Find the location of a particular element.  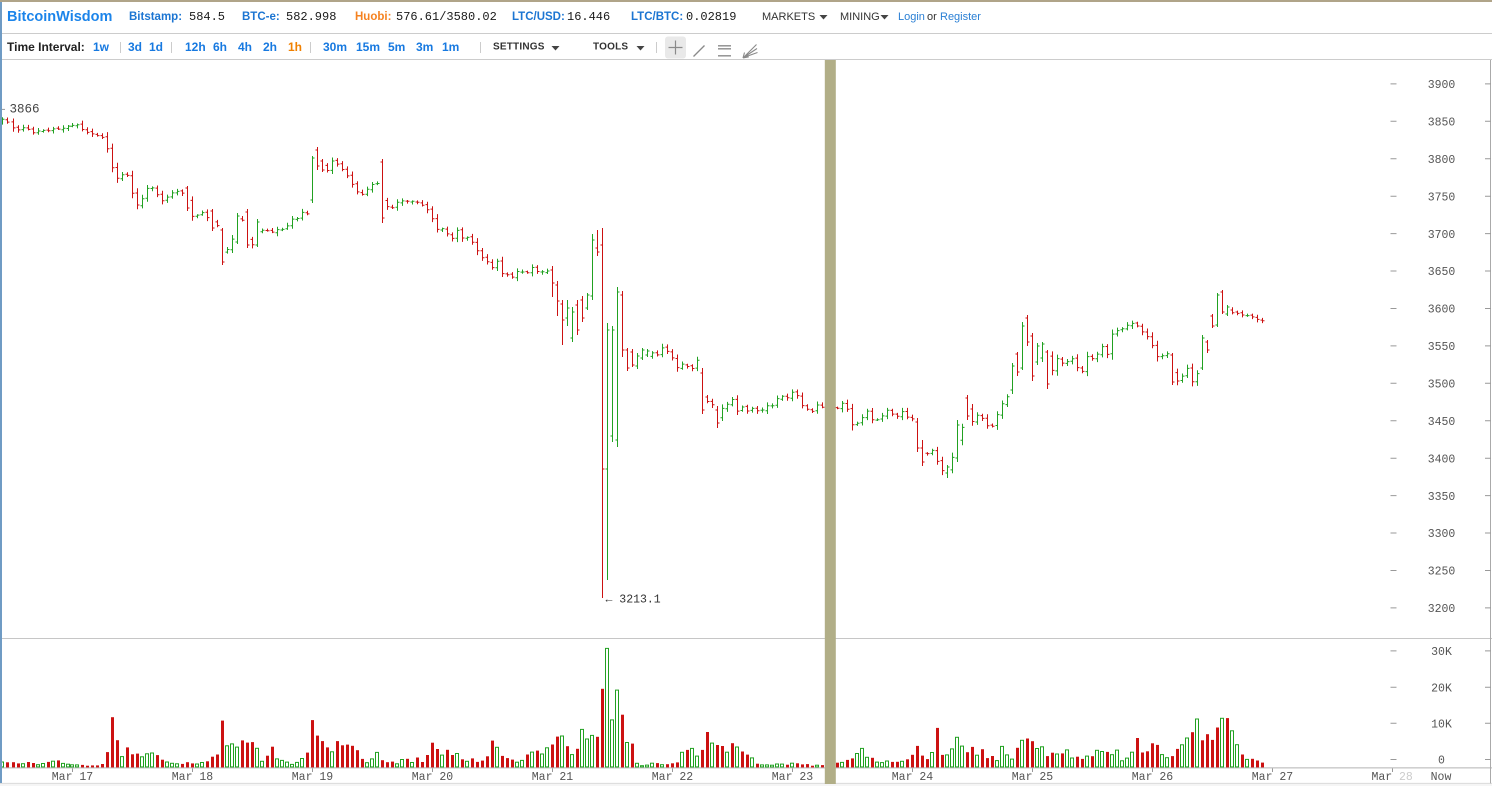

svg-text: Mar 22 is located at coordinates (673, 777).